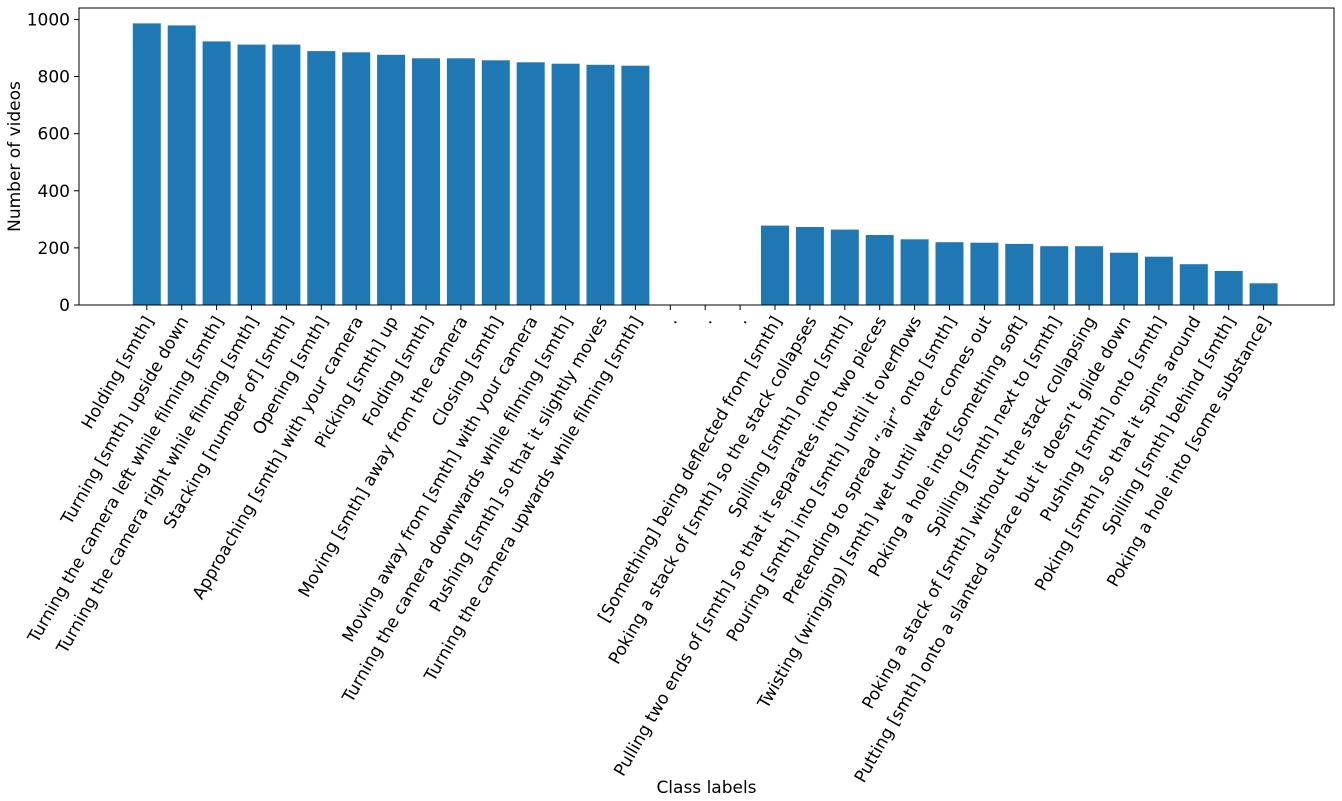 Image resolution: width=1342 pixels, height=801 pixels. Describe the element at coordinates (706, 788) in the screenshot. I see `x-axis-title: Class labels` at that location.